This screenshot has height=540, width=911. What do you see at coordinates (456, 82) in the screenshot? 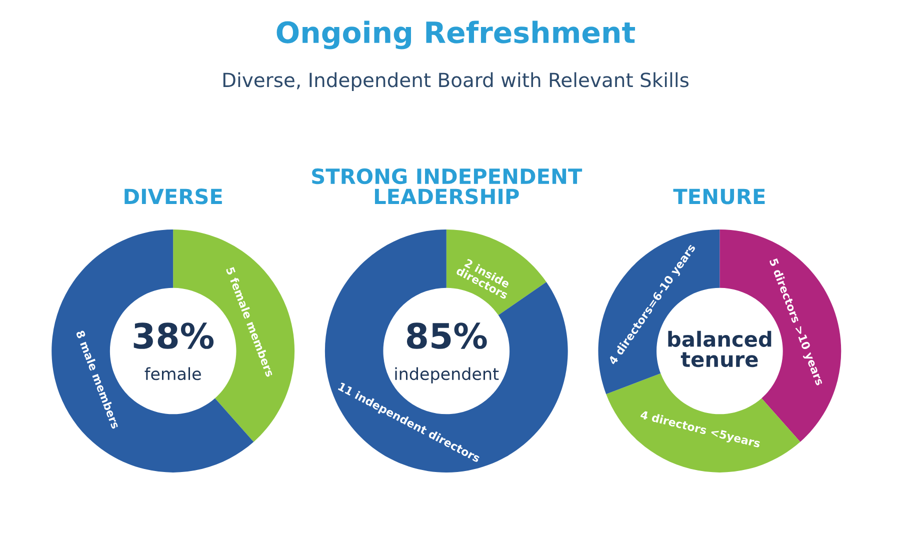
I see `text: Diverse, Independent Board with Relevant Skills` at bounding box center [456, 82].